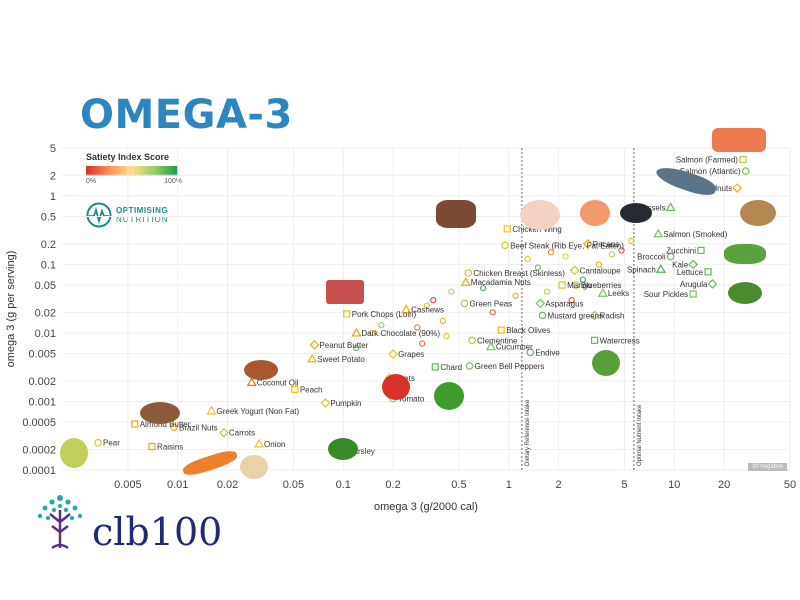 This screenshot has width=800, height=600. Describe the element at coordinates (242, 433) in the screenshot. I see `point-label: Carrots` at that location.